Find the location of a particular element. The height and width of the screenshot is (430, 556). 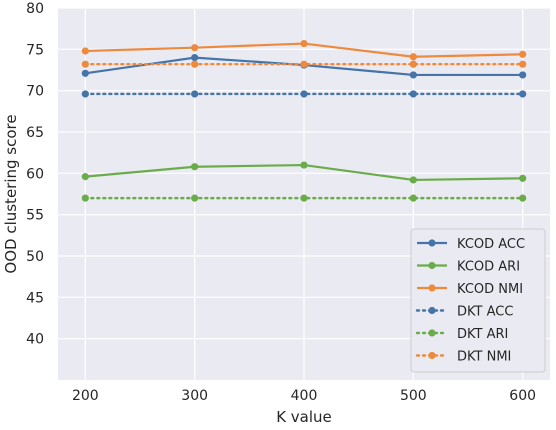

legend-label: DKT NMI is located at coordinates (484, 357).